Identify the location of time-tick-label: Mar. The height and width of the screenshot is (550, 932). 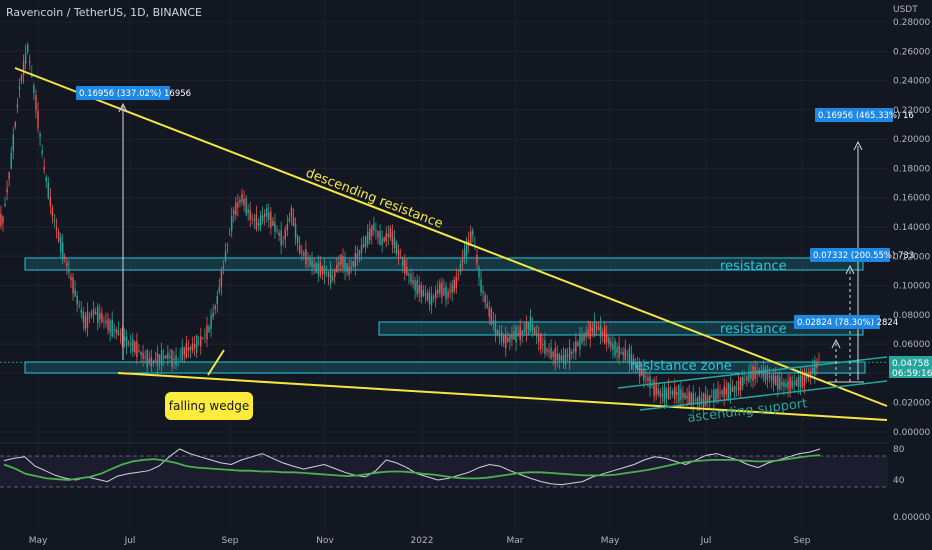
(515, 541).